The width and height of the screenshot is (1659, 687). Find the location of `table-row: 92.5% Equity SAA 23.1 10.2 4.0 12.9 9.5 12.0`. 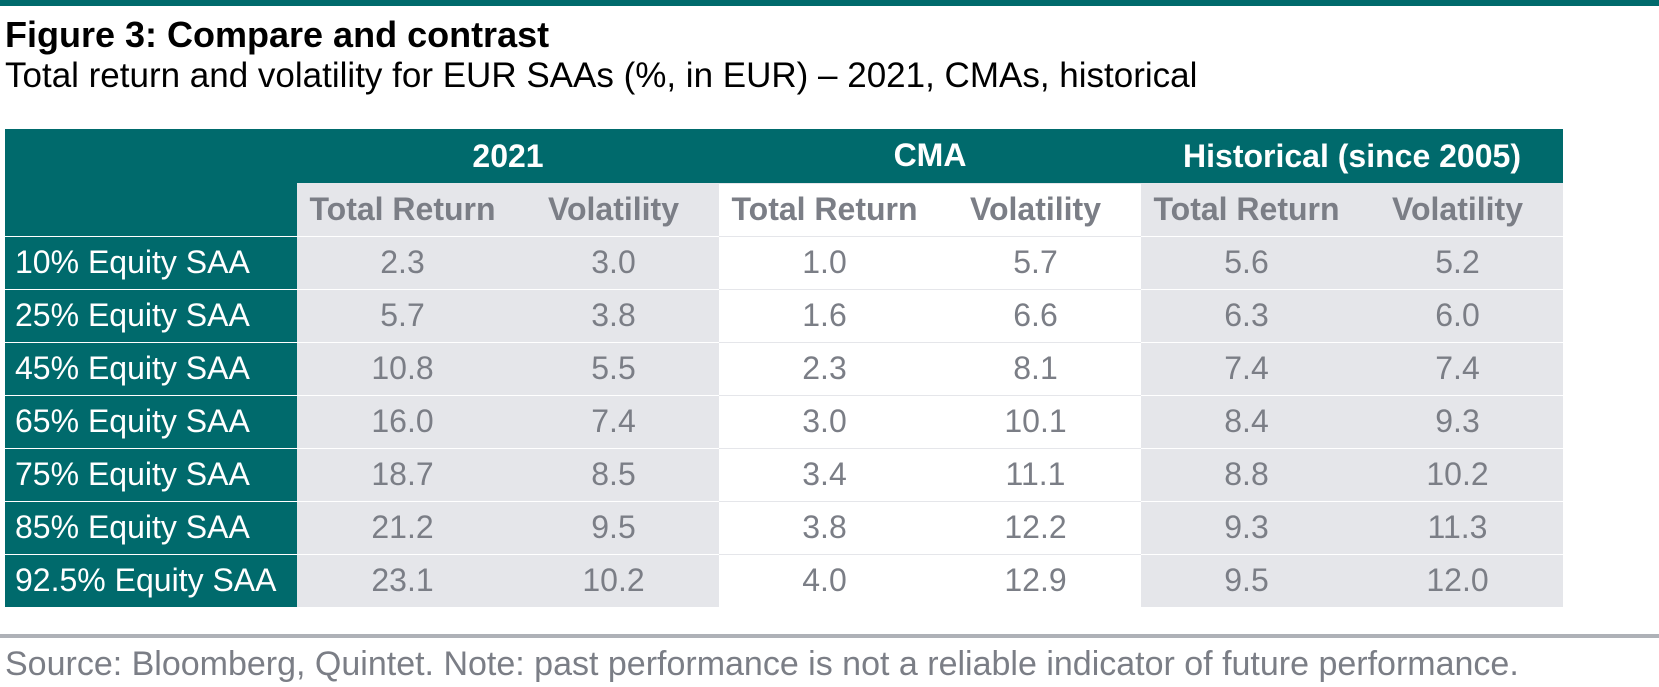

table-row: 92.5% Equity SAA 23.1 10.2 4.0 12.9 9.5 12.0 is located at coordinates (784, 580).